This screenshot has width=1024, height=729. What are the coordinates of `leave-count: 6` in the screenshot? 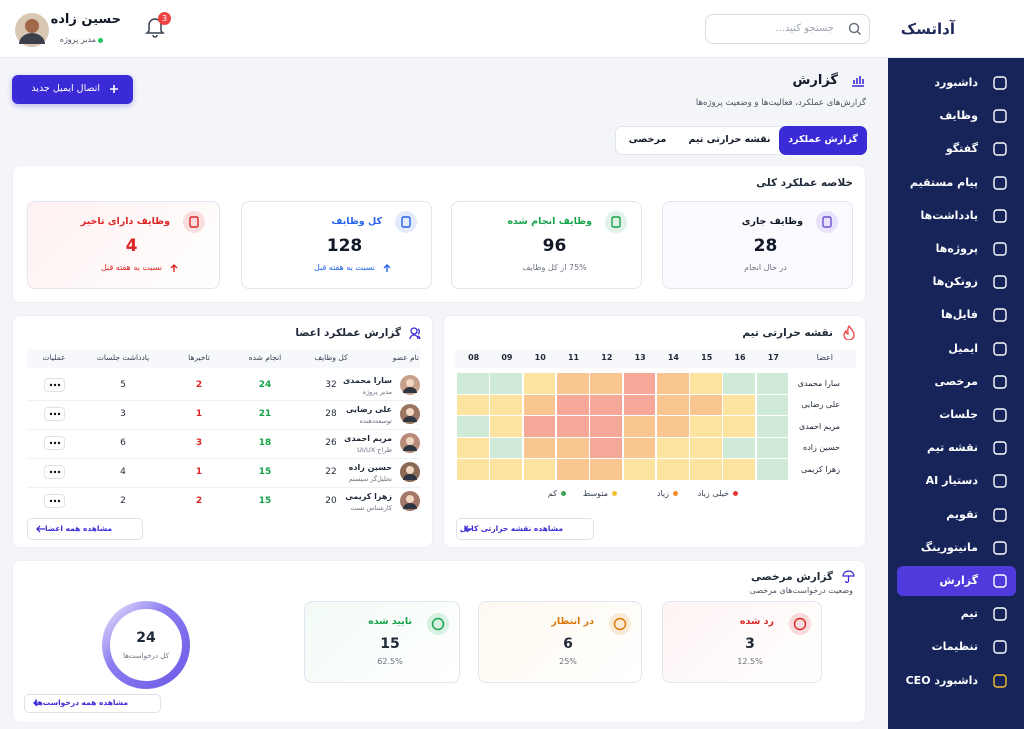 It's located at (568, 644).